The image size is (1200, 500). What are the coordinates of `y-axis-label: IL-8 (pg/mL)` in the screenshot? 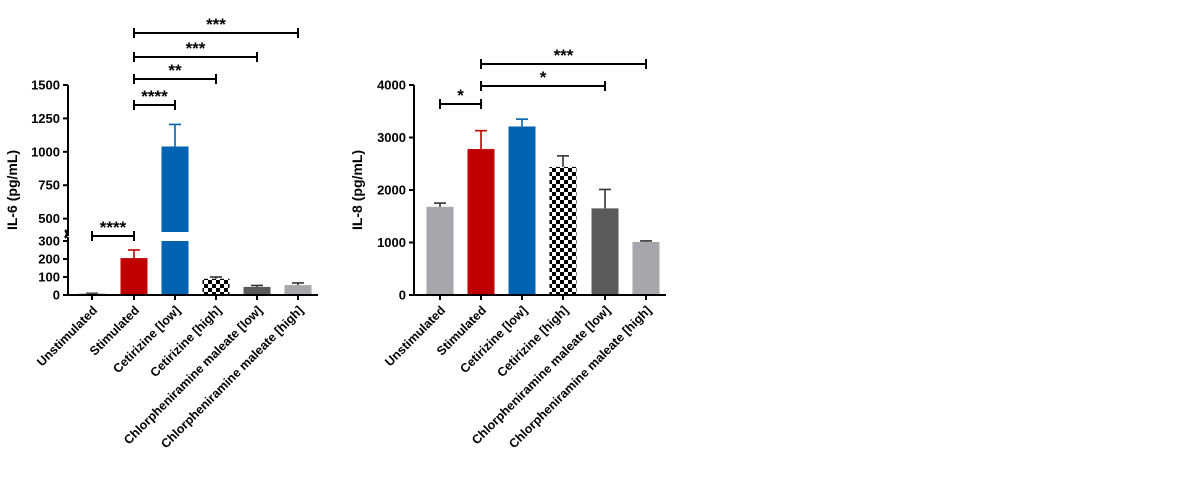 It's located at (357, 190).